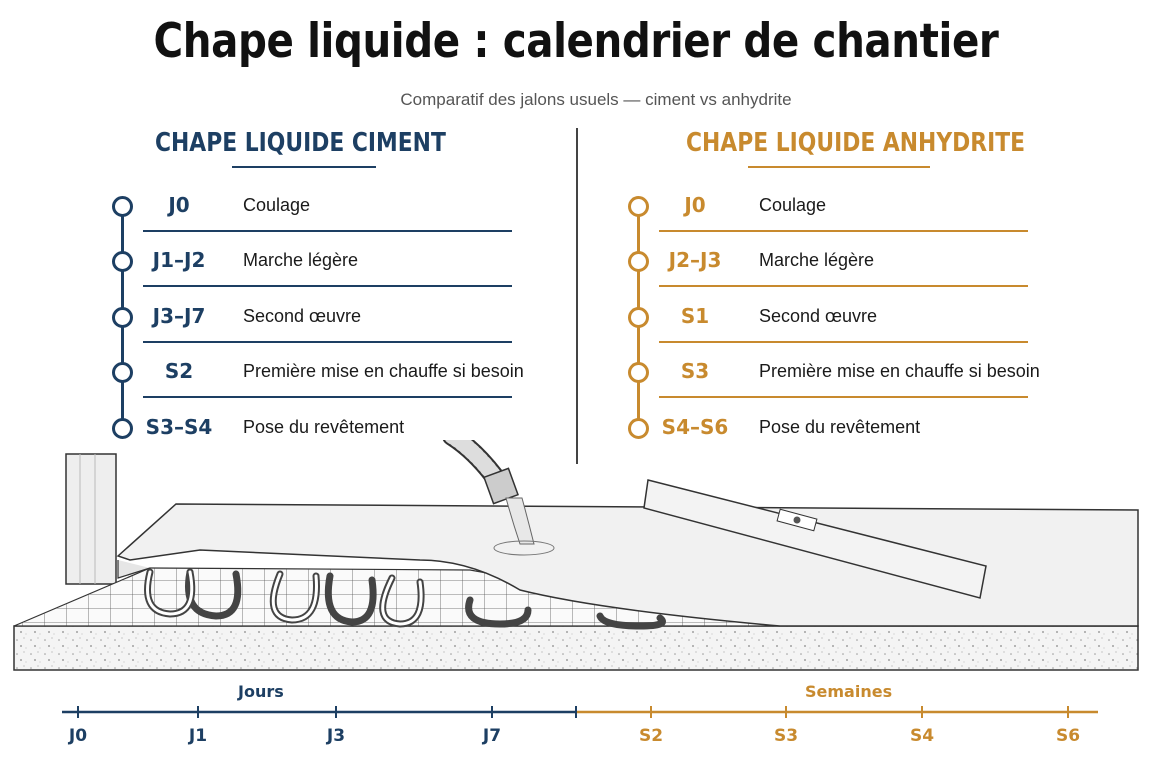 The width and height of the screenshot is (1152, 768). I want to click on axis-tick-label: S3, so click(786, 736).